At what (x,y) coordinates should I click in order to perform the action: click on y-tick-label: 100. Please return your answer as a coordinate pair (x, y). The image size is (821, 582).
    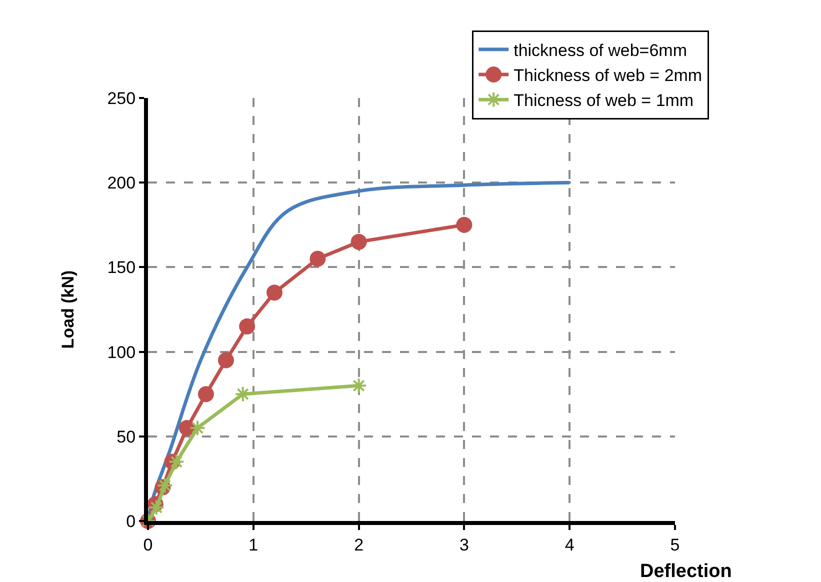
    Looking at the image, I should click on (121, 352).